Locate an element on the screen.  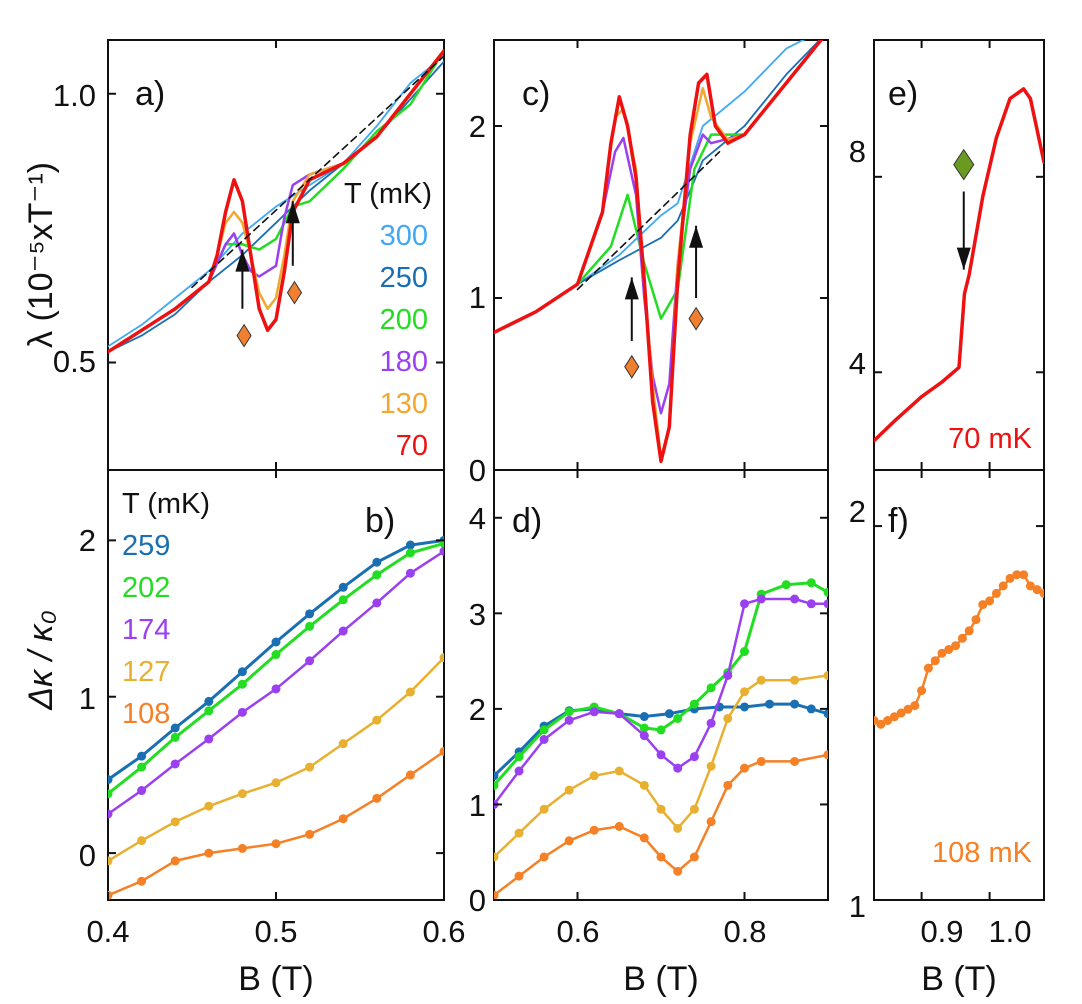
panel-b-ytick-1: 1 is located at coordinates (87, 698).